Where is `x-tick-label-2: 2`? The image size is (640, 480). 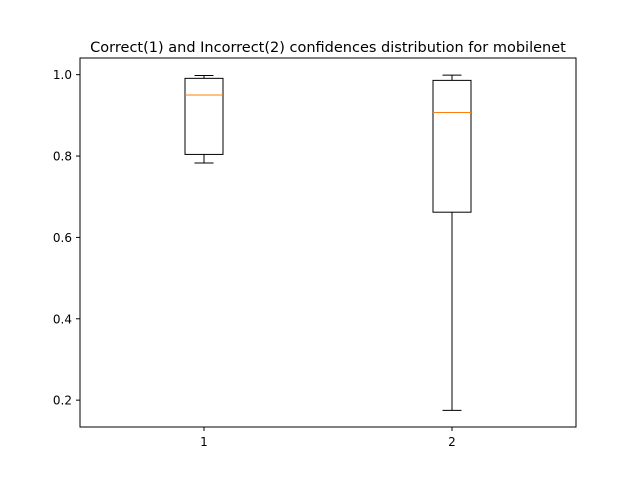 x-tick-label-2: 2 is located at coordinates (452, 442).